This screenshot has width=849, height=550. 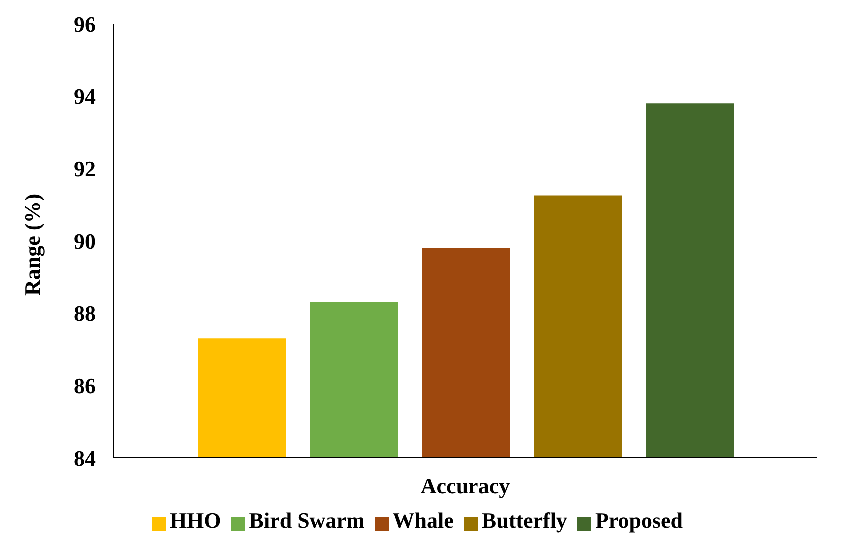 I want to click on y-tick-label: 88, so click(x=85, y=313).